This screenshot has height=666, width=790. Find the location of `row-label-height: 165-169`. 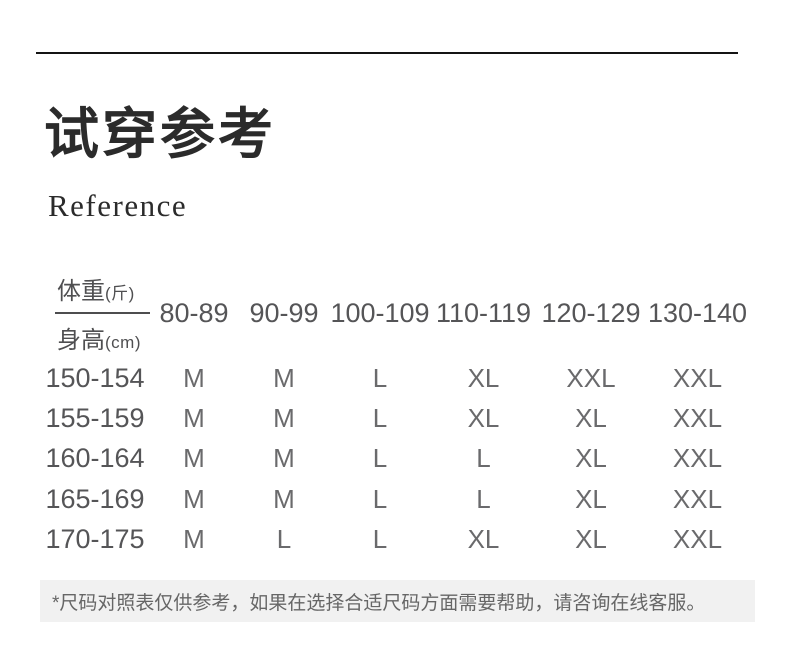

row-label-height: 165-169 is located at coordinates (95, 498).